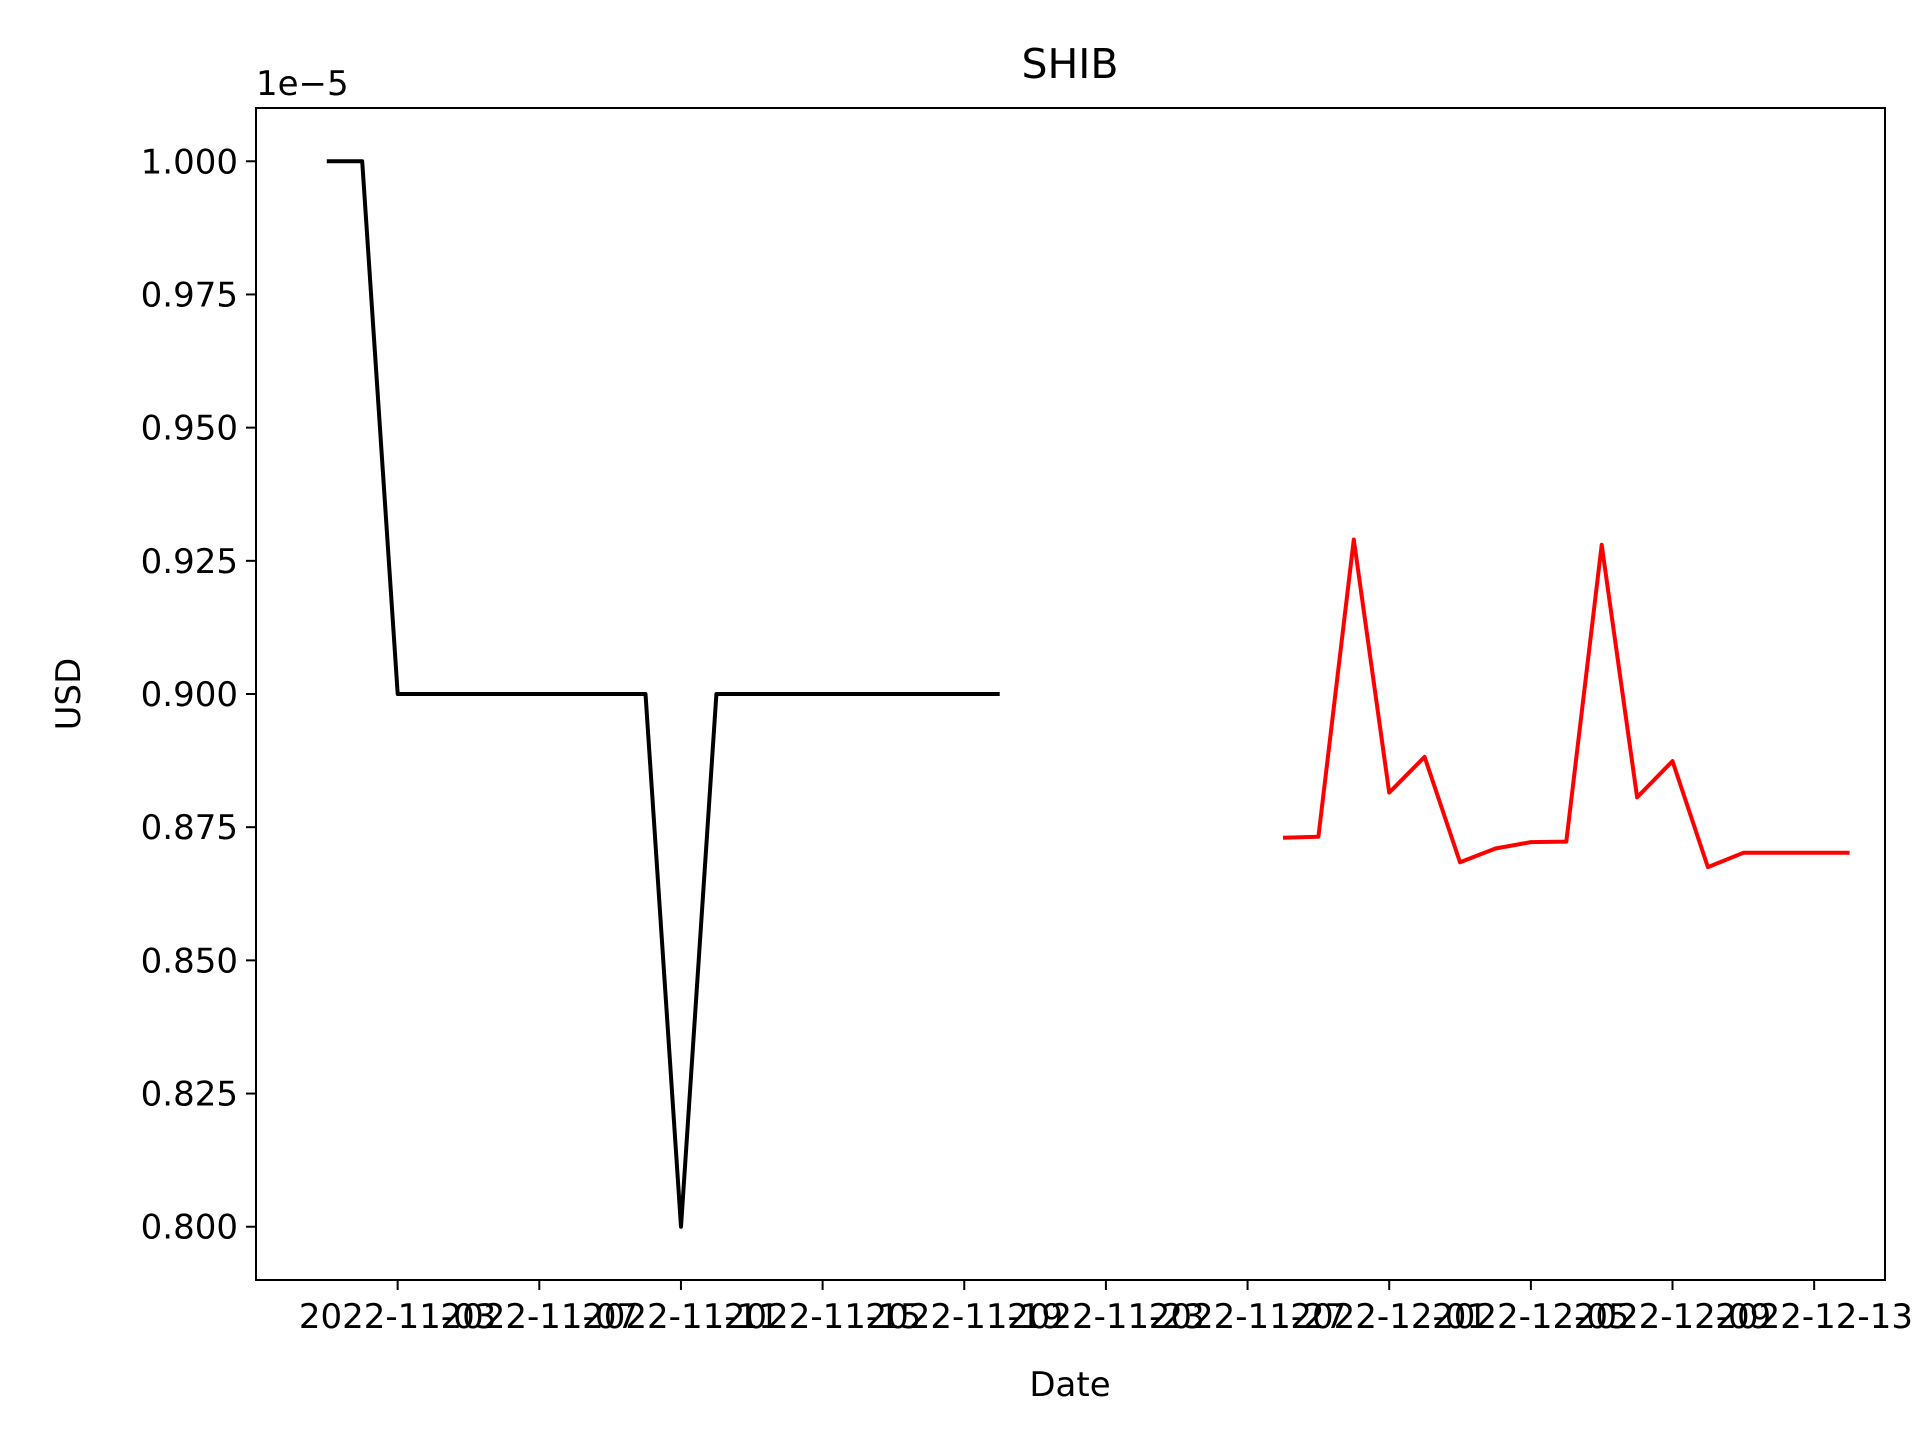 Image resolution: width=1920 pixels, height=1440 pixels. I want to click on x-tick-label: 2022-12-01, so click(1389, 1317).